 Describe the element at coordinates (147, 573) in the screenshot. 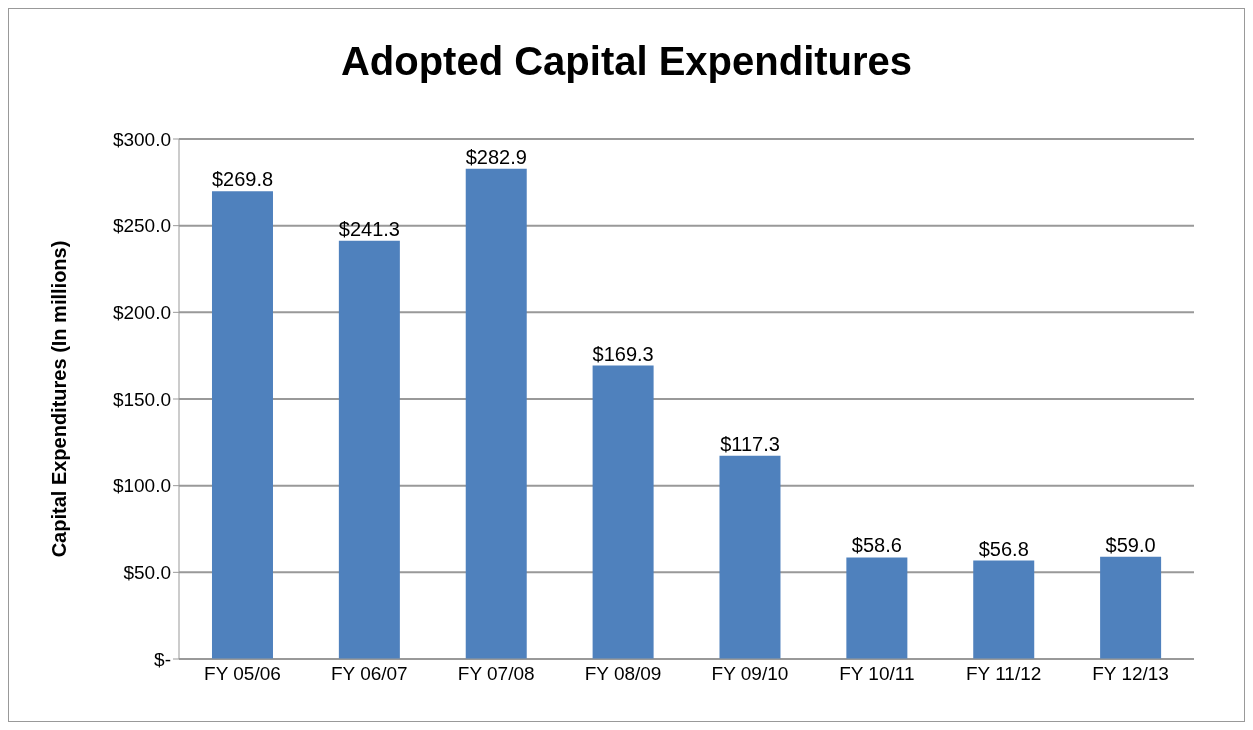

I see `y-tick-label: $50.0` at that location.